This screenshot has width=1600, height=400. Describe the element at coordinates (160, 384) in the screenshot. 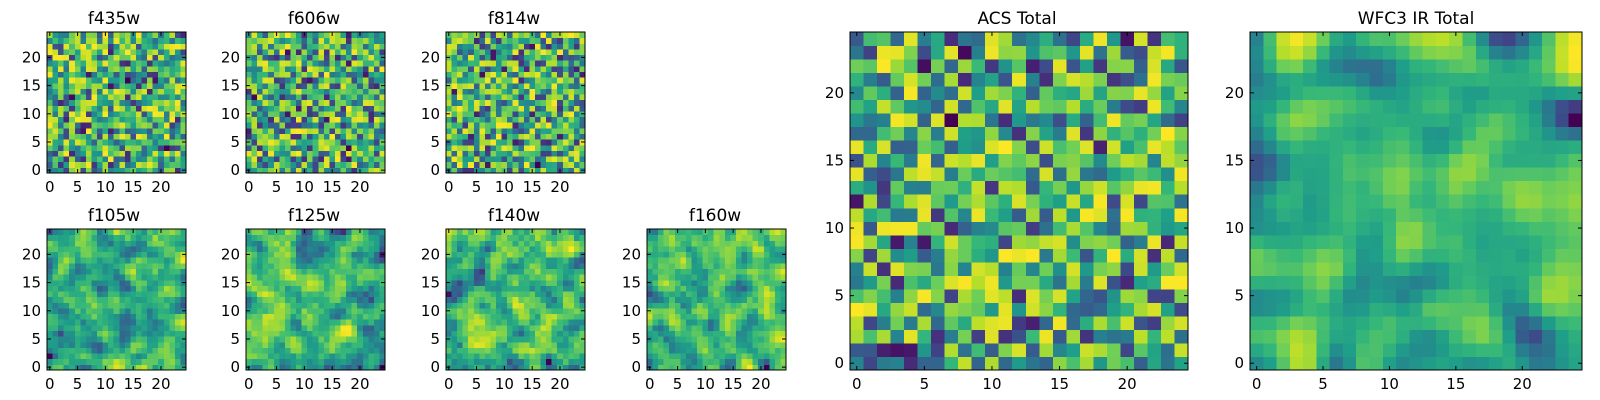

I see `x-tick-label: 20` at that location.